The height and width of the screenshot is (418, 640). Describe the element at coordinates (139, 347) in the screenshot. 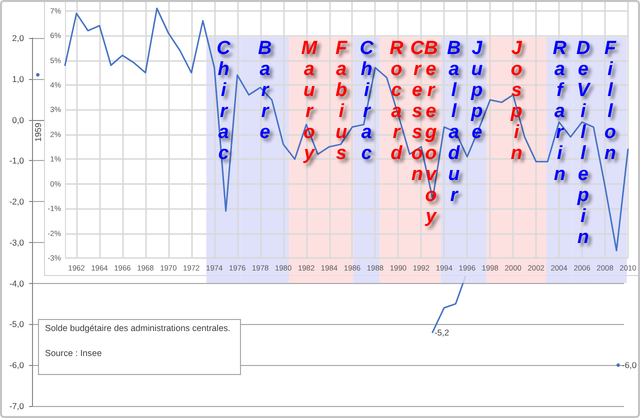

I see `note-box: Solde budgétaire des administrations centrales. Source : Insee` at that location.